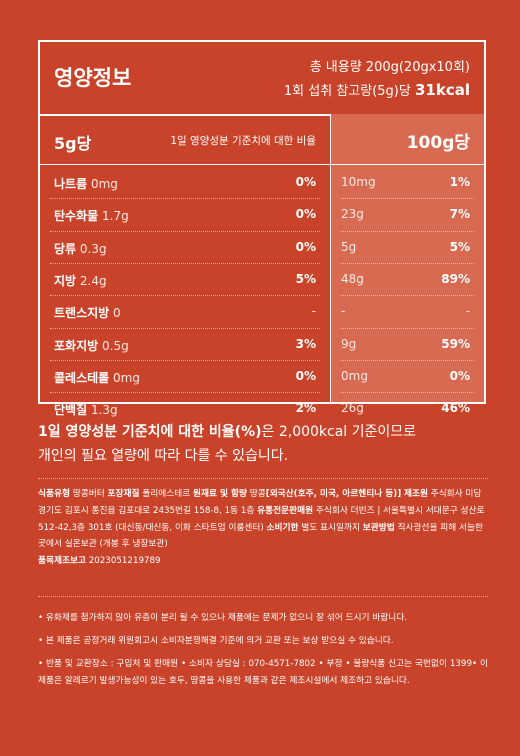 This screenshot has width=520, height=756. What do you see at coordinates (185, 139) in the screenshot?
I see `per-serving-header: 5g당 1일 영양성분 기준치에 대한 비율` at bounding box center [185, 139].